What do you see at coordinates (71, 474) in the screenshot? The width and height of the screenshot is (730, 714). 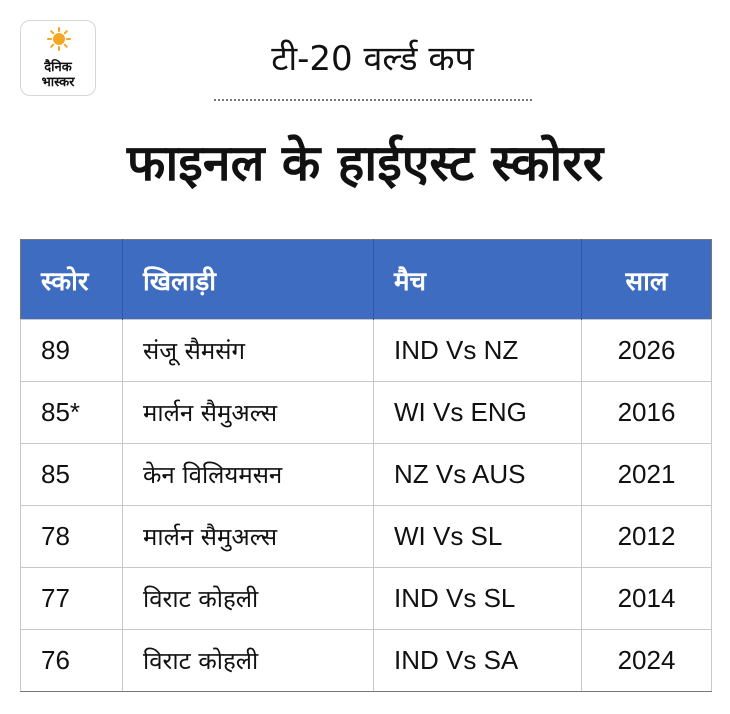 I see `score-cell: 85` at bounding box center [71, 474].